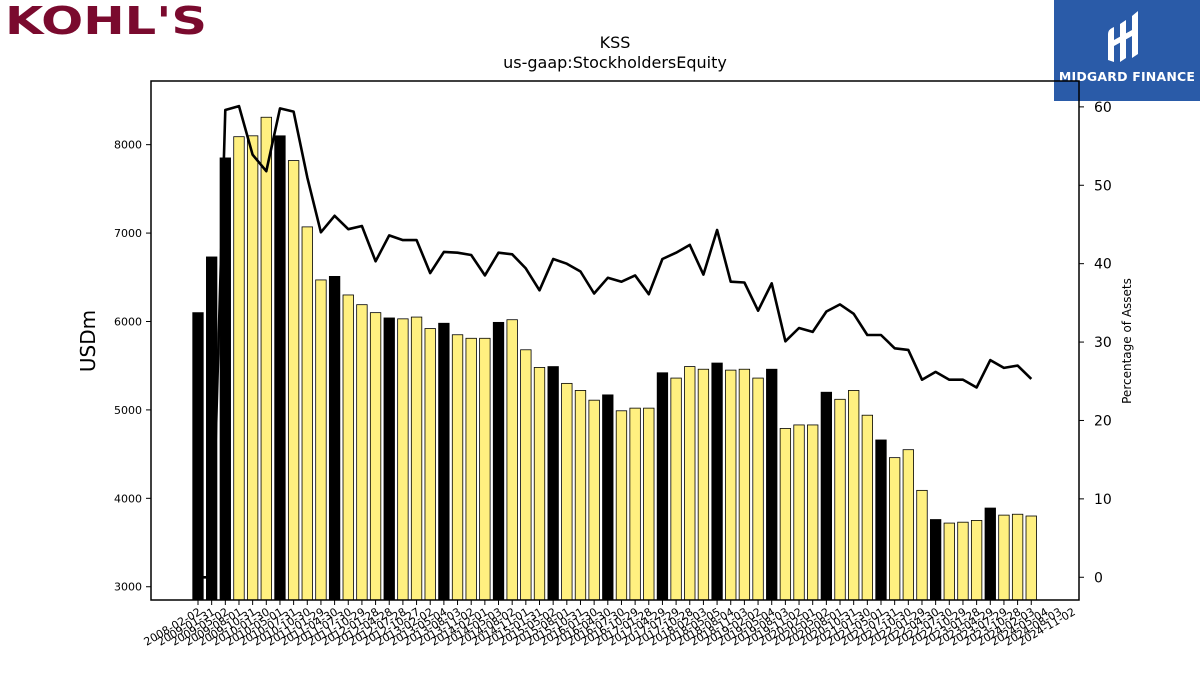 This screenshot has height=675, width=1200. I want to click on kohls-logo: KOHL'S, so click(109, 21).